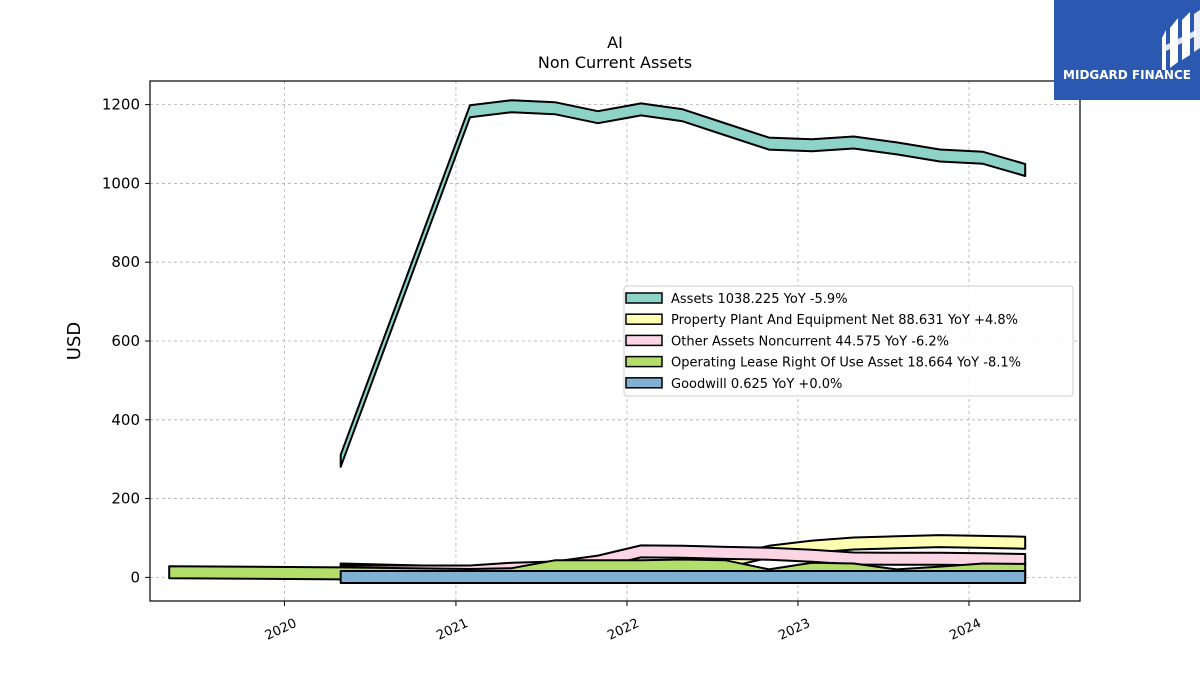 The height and width of the screenshot is (675, 1200). What do you see at coordinates (121, 183) in the screenshot?
I see `y-tick-label: 1000` at bounding box center [121, 183].